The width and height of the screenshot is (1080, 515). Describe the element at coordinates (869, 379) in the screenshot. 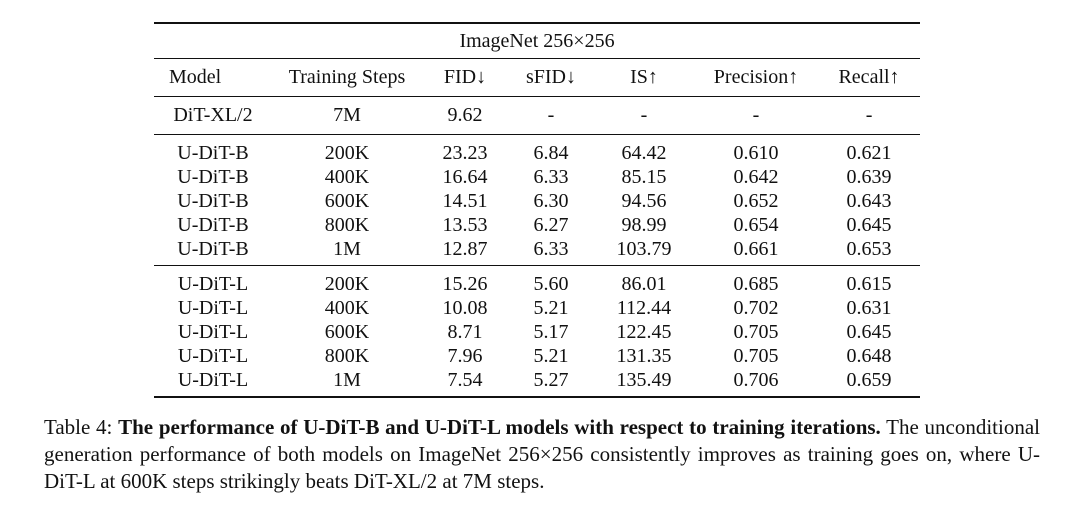

I see `table-cell: 0.659` at that location.